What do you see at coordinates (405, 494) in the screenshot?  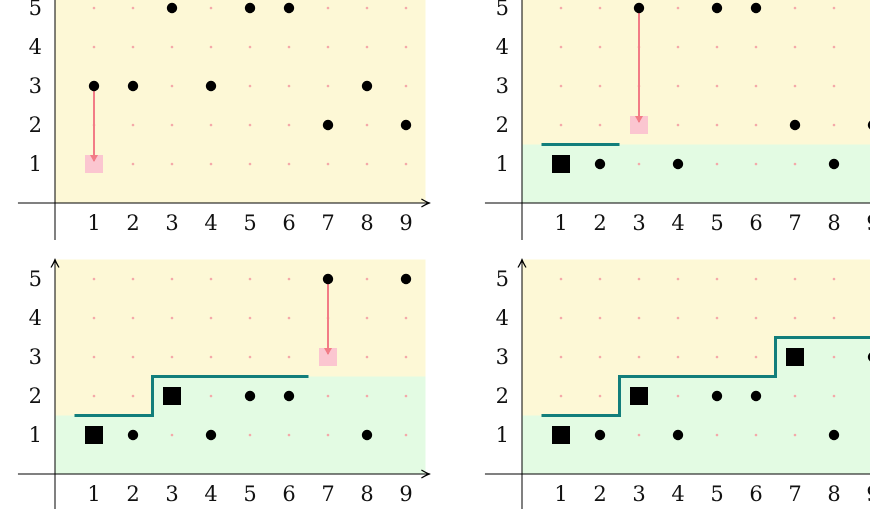 I see `x-tick-label: 9` at bounding box center [405, 494].